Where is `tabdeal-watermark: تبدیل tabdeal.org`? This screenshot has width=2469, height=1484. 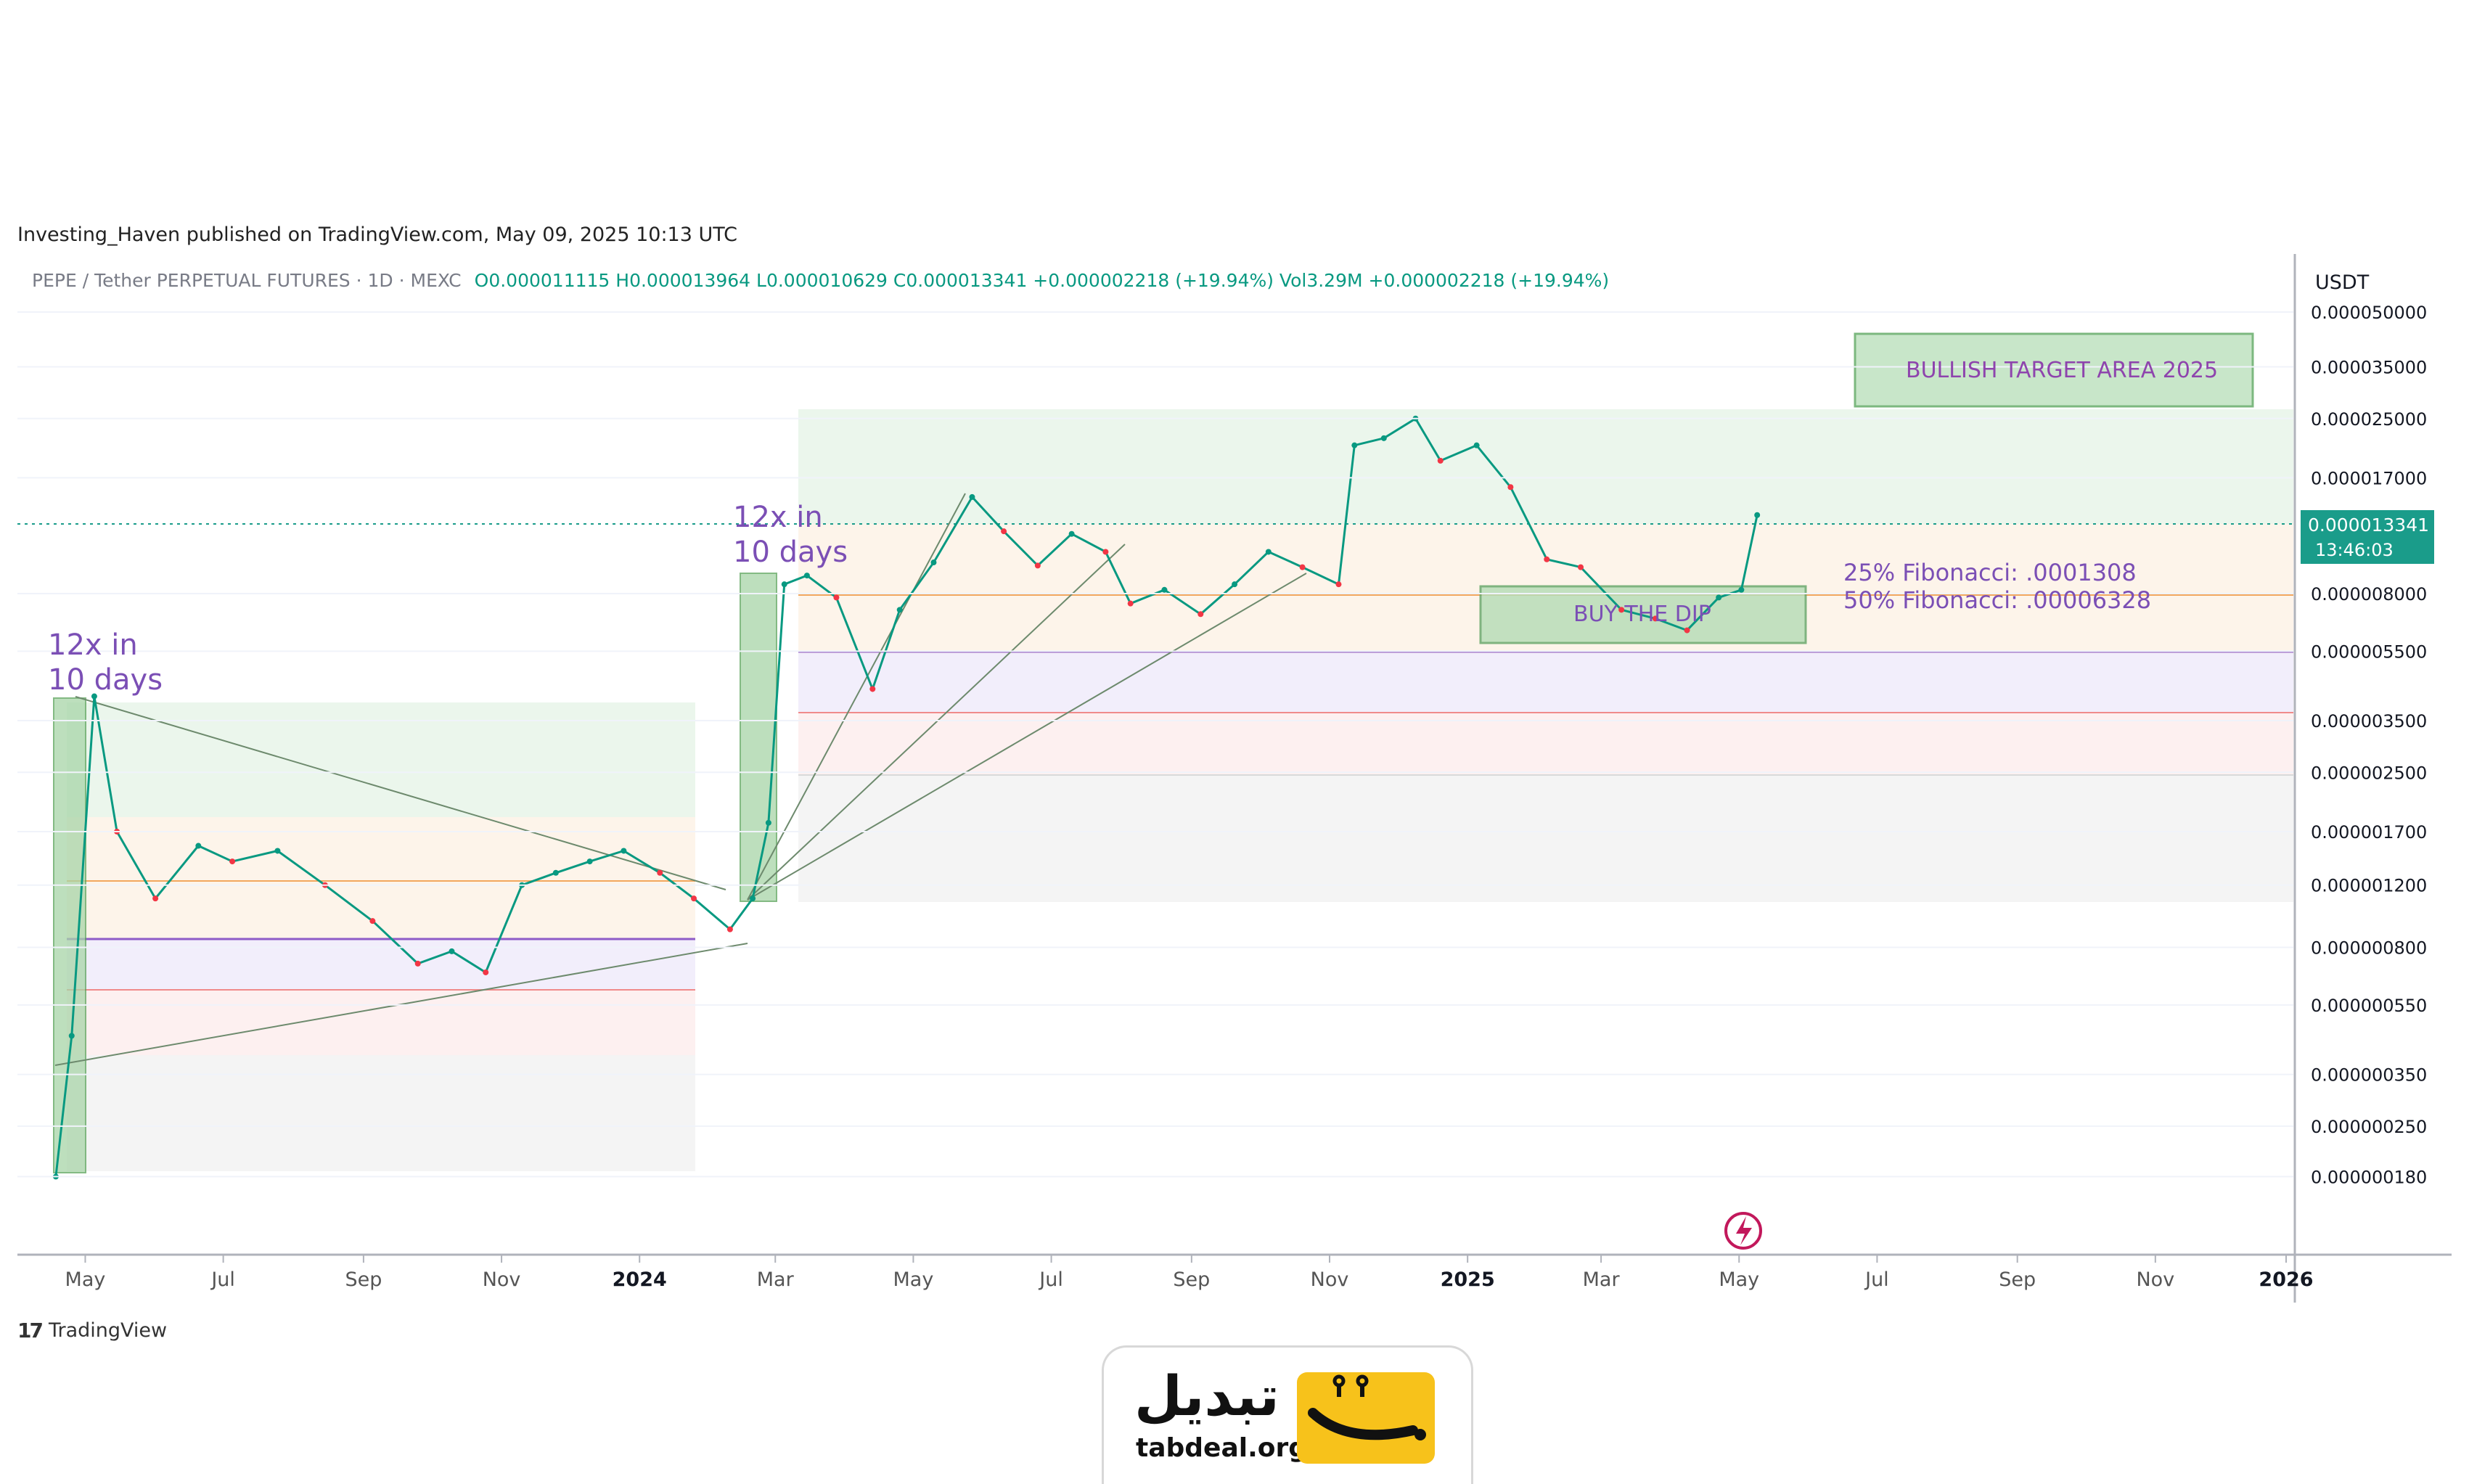
tabdeal-watermark: تبدیل tabdeal.org is located at coordinates (1287, 1414).